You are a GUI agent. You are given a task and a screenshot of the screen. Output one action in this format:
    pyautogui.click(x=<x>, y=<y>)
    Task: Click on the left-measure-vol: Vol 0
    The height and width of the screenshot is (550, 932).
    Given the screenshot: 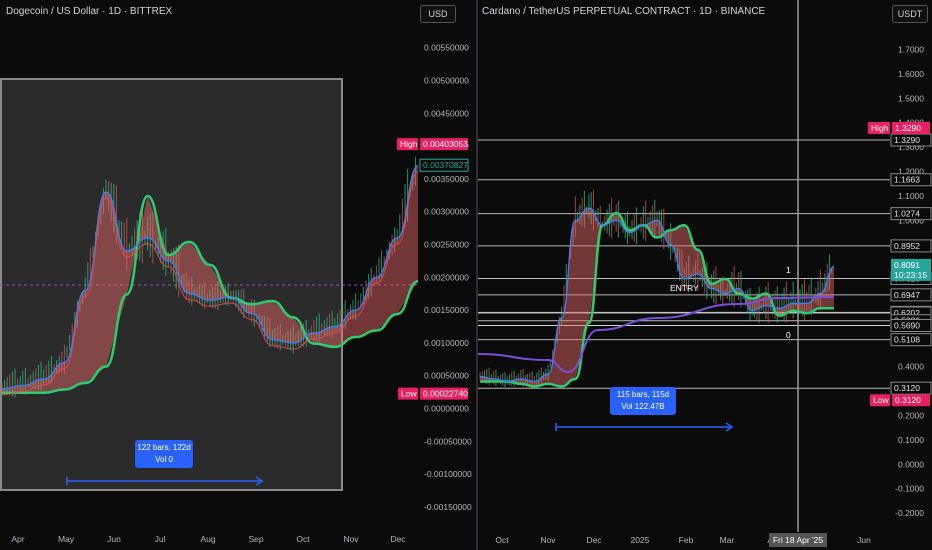 What is the action you would take?
    pyautogui.click(x=164, y=460)
    